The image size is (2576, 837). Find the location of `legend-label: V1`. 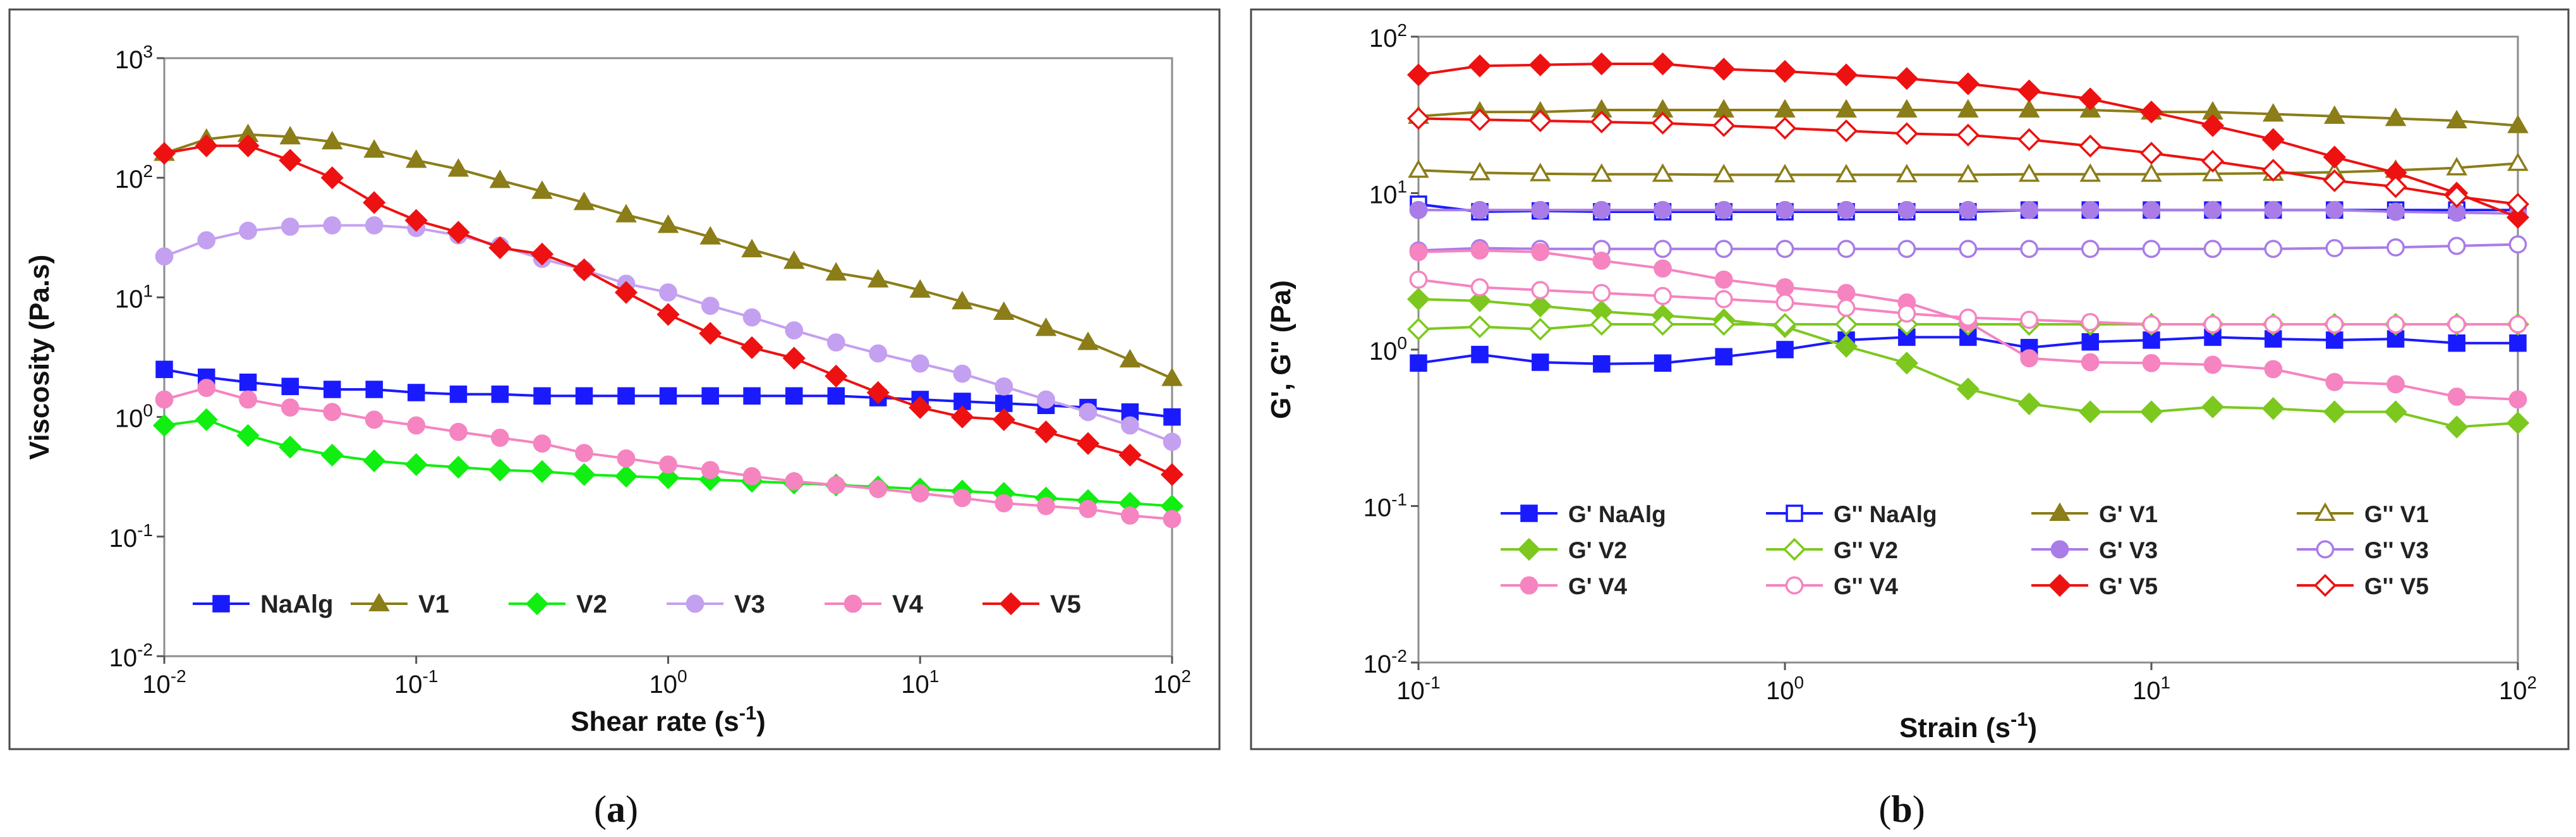

legend-label: V1 is located at coordinates (433, 604).